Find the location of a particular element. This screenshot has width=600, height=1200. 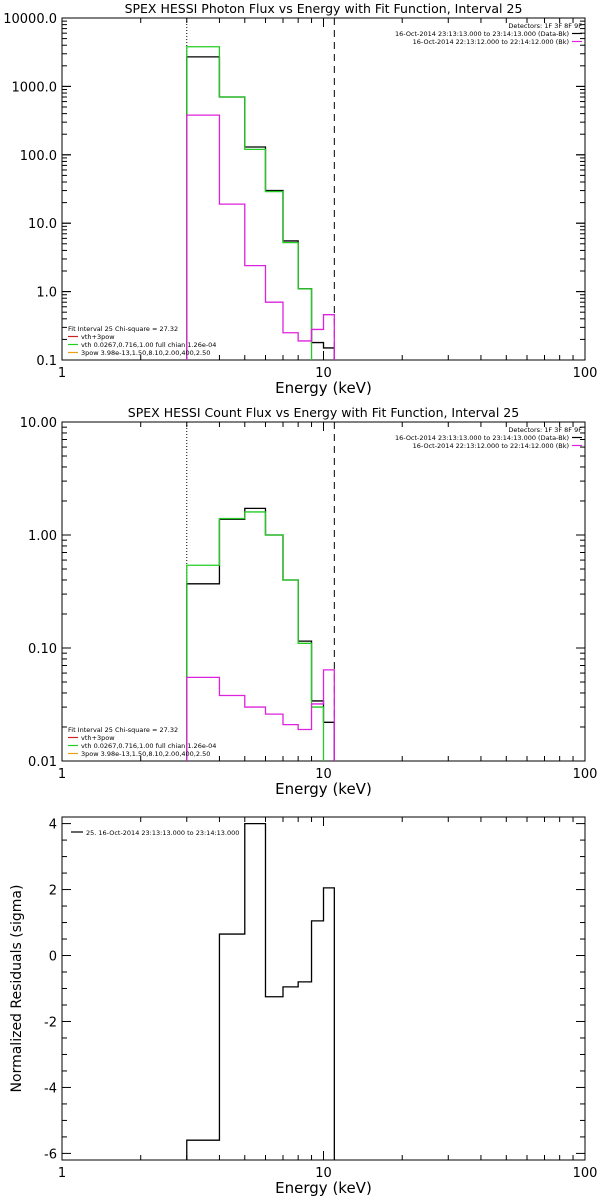

photon-series-black is located at coordinates (260, 208).